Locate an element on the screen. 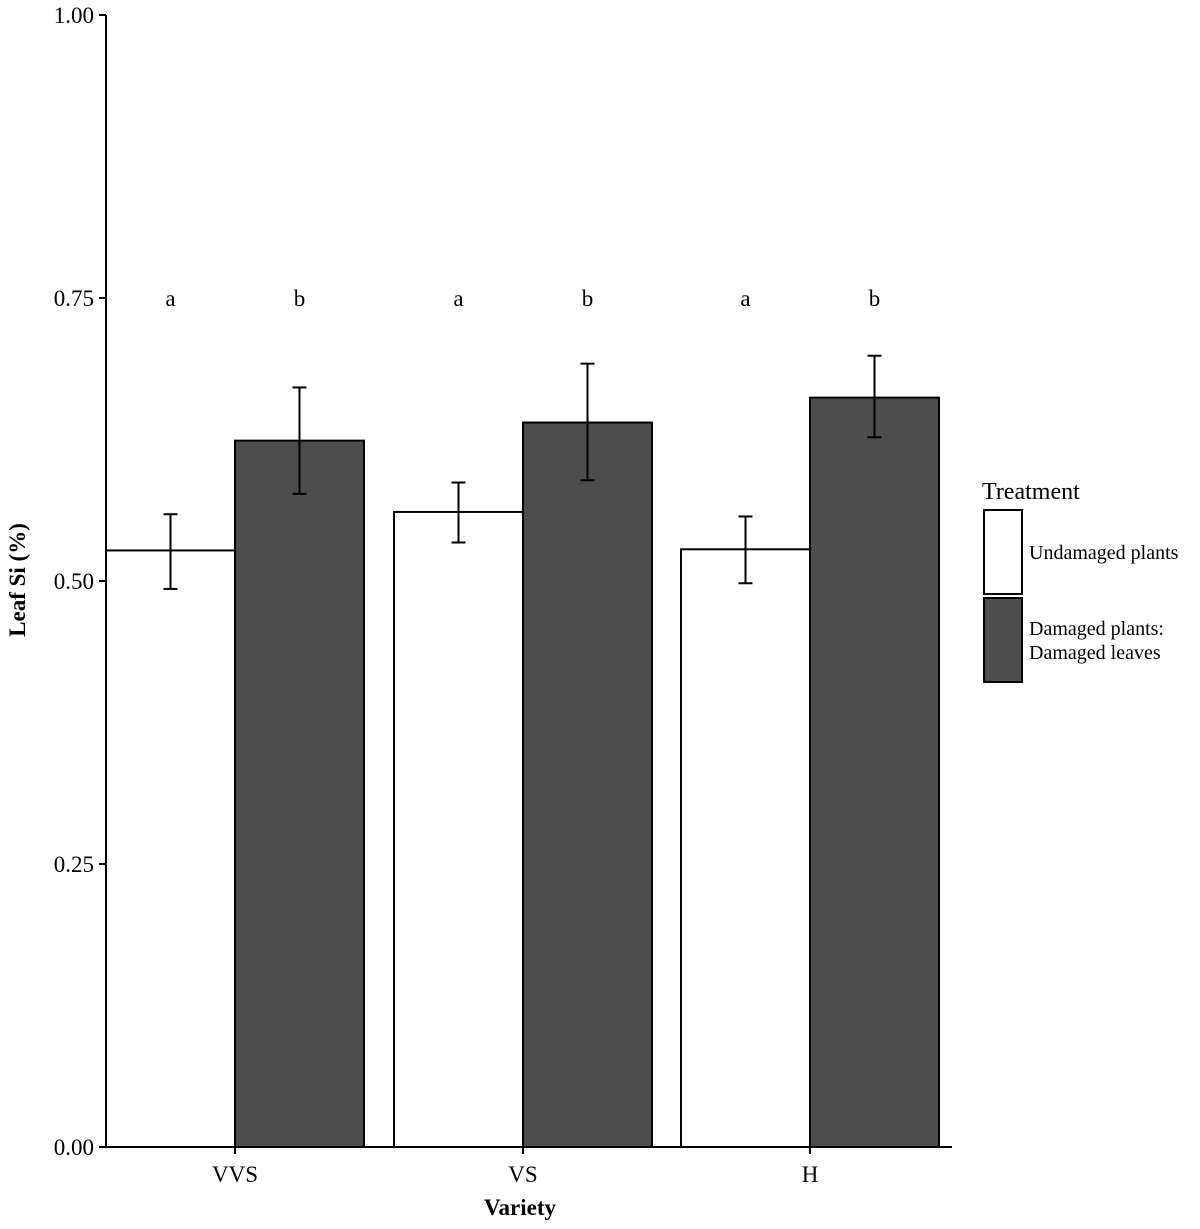 The width and height of the screenshot is (1200, 1229). bar-vvs-damaged is located at coordinates (299, 793).